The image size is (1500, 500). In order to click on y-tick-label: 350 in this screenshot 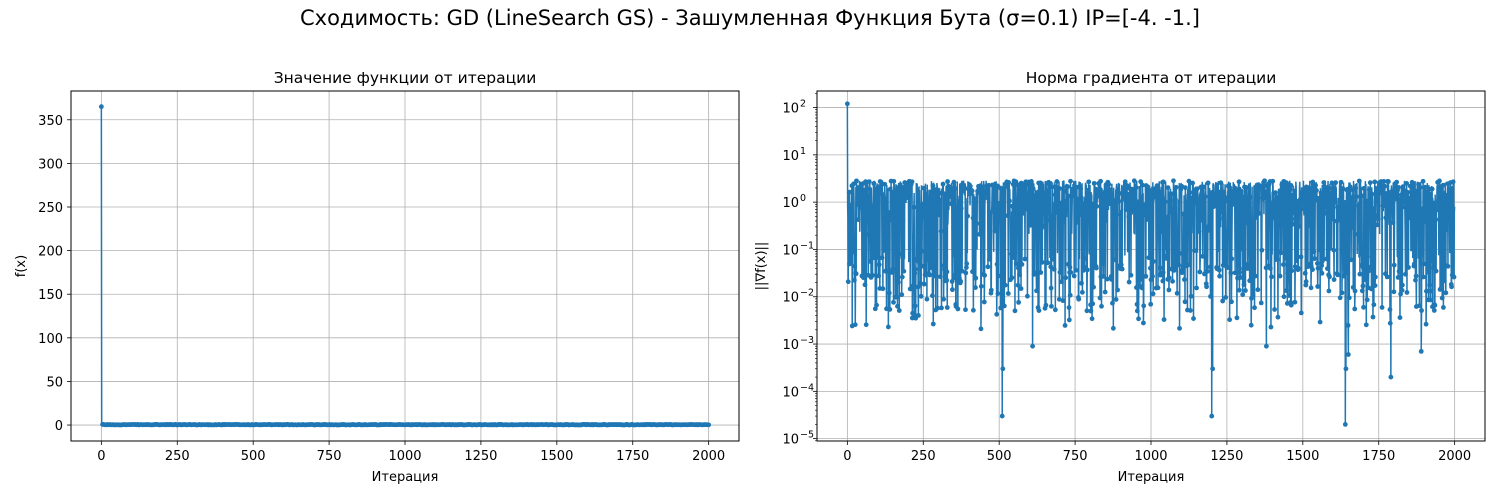, I will do `click(50, 121)`.